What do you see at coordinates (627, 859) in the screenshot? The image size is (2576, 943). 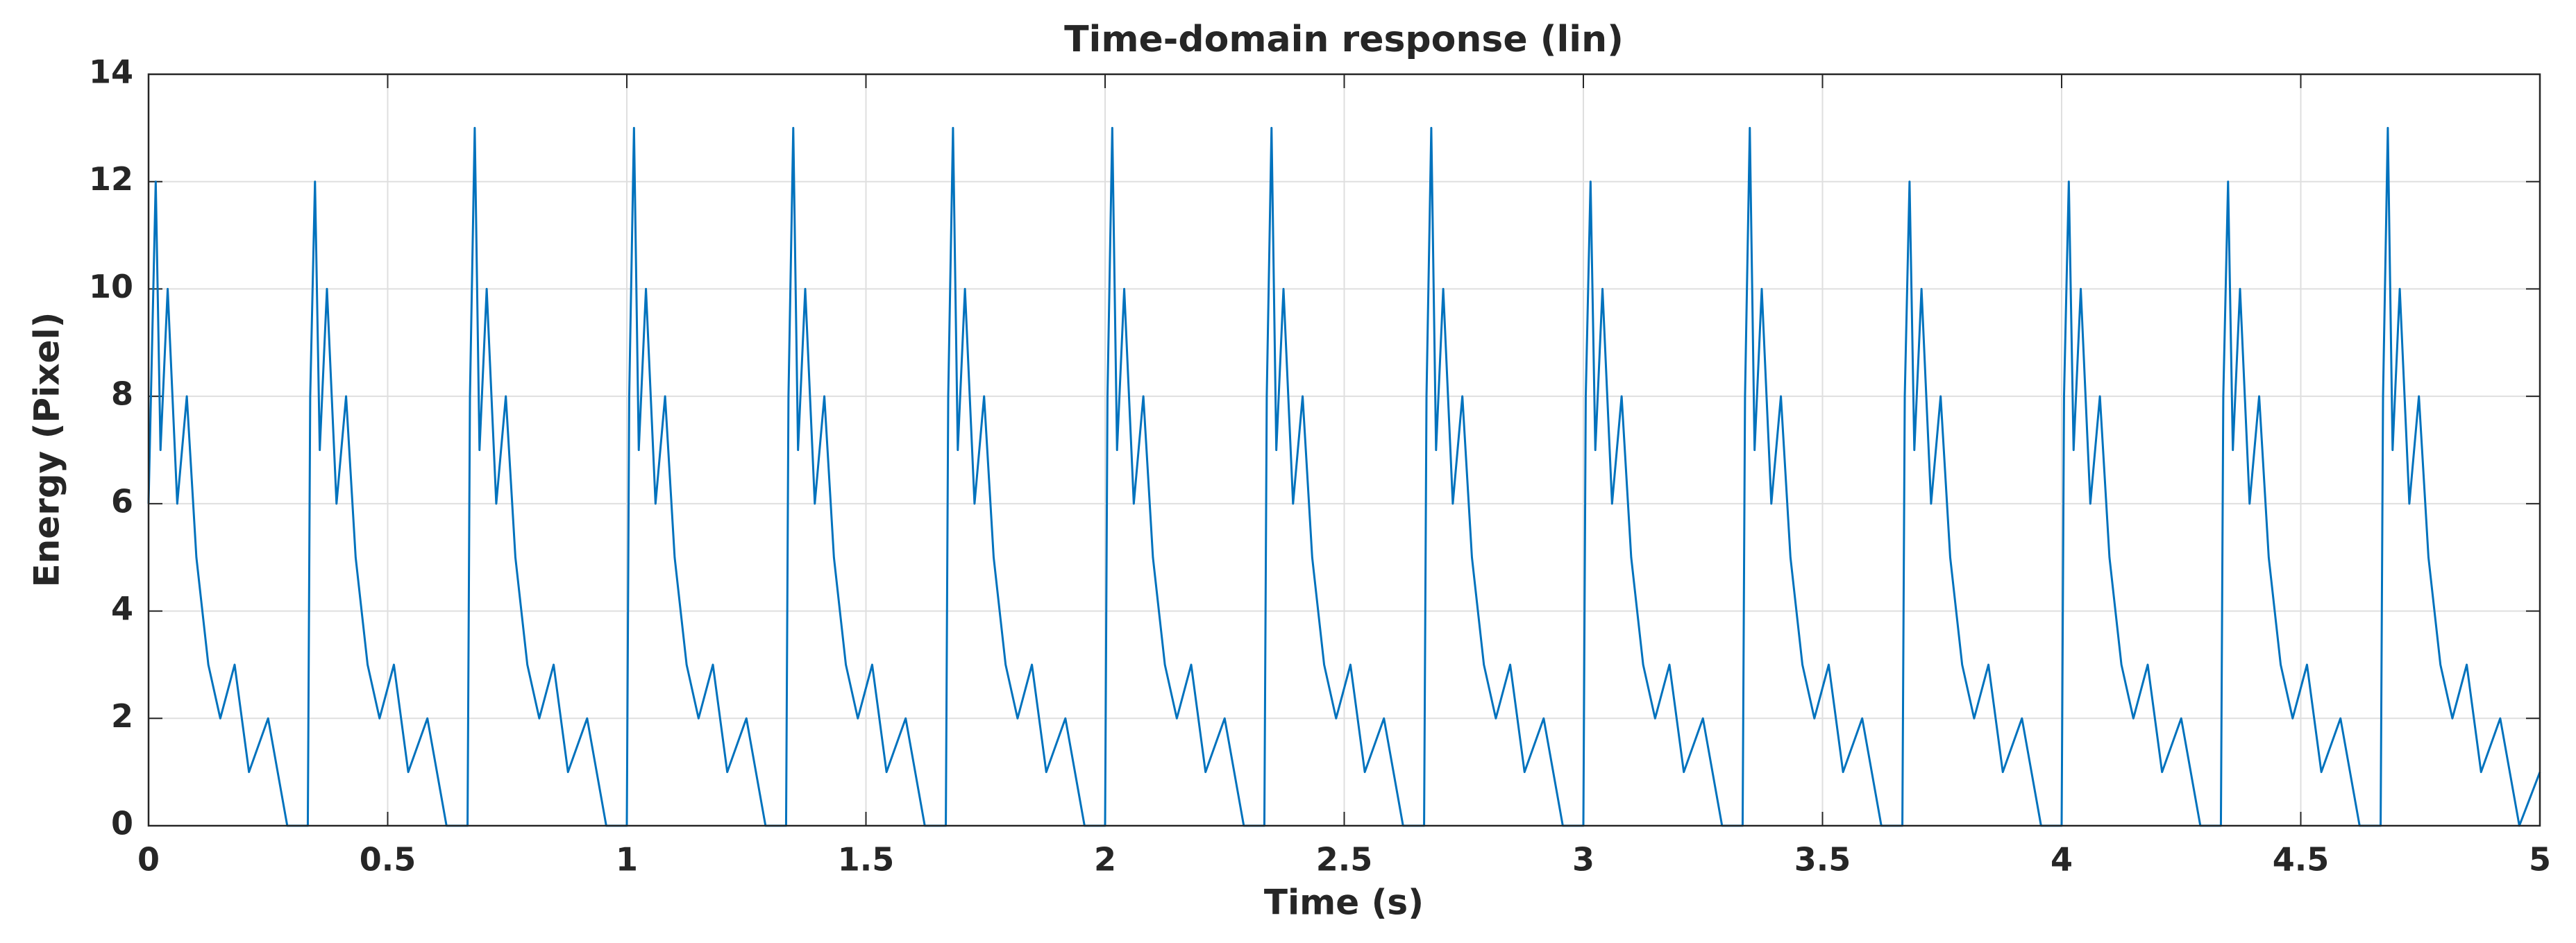 I see `x-tick-label: 1` at bounding box center [627, 859].